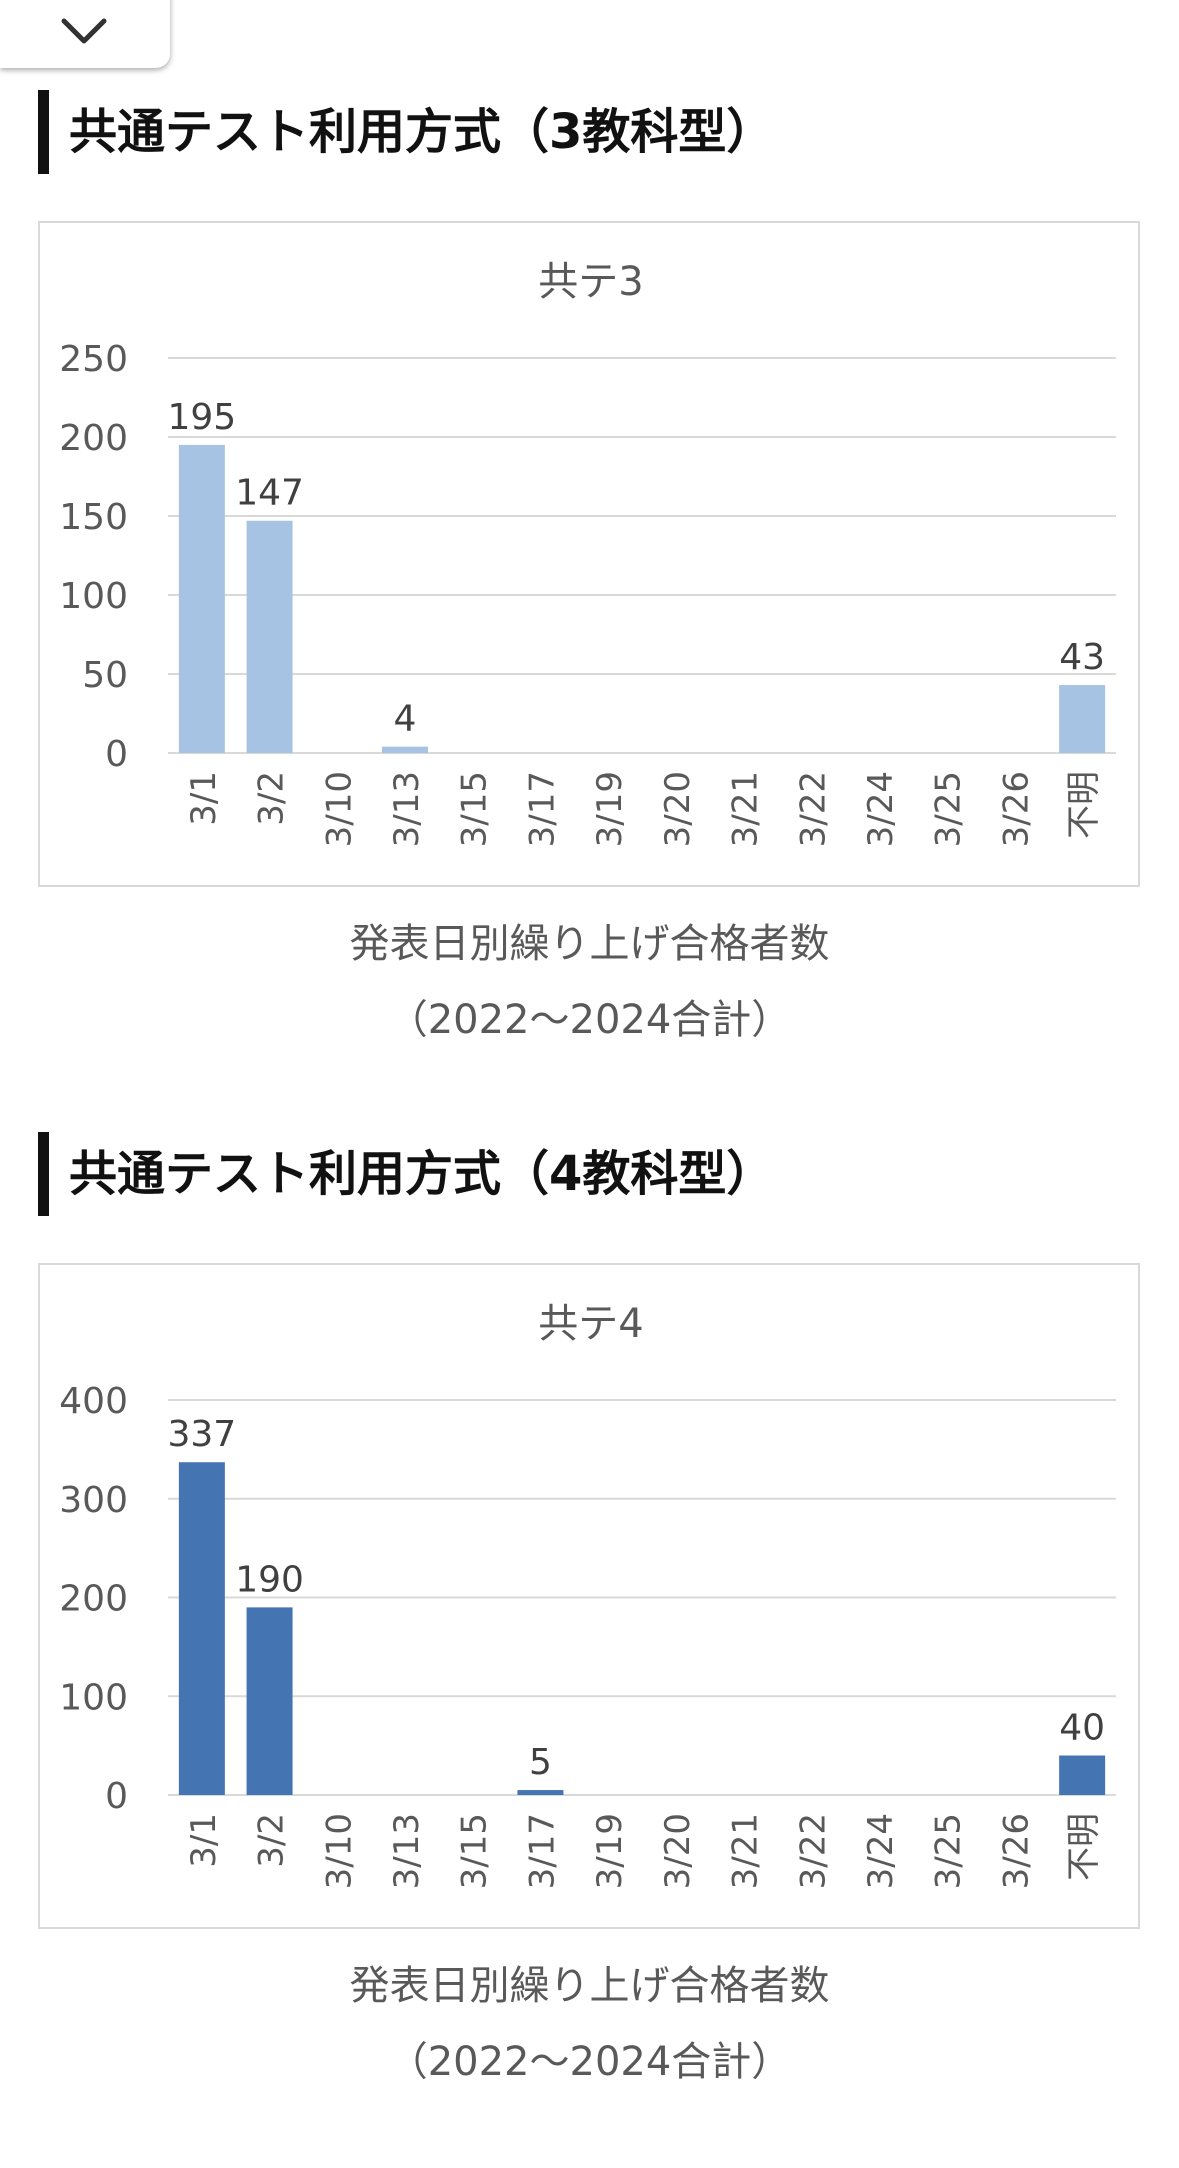  Describe the element at coordinates (405, 719) in the screenshot. I see `data-label: 4` at that location.